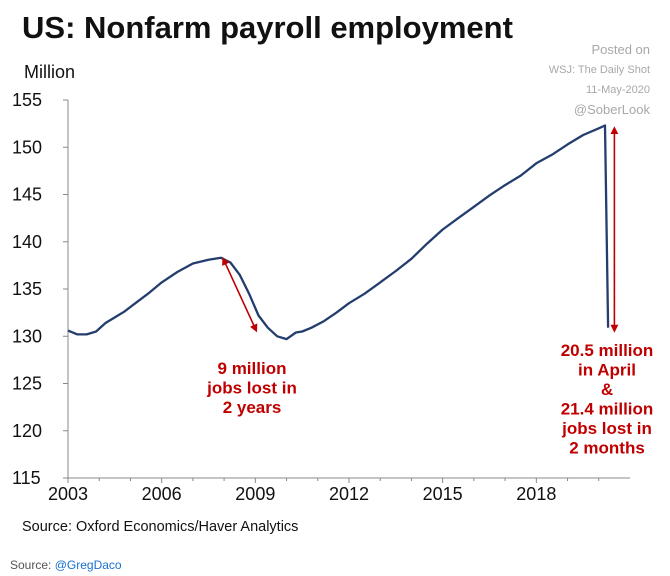 This screenshot has height=576, width=670. What do you see at coordinates (620, 49) in the screenshot?
I see `posted-line-1: Posted on` at bounding box center [620, 49].